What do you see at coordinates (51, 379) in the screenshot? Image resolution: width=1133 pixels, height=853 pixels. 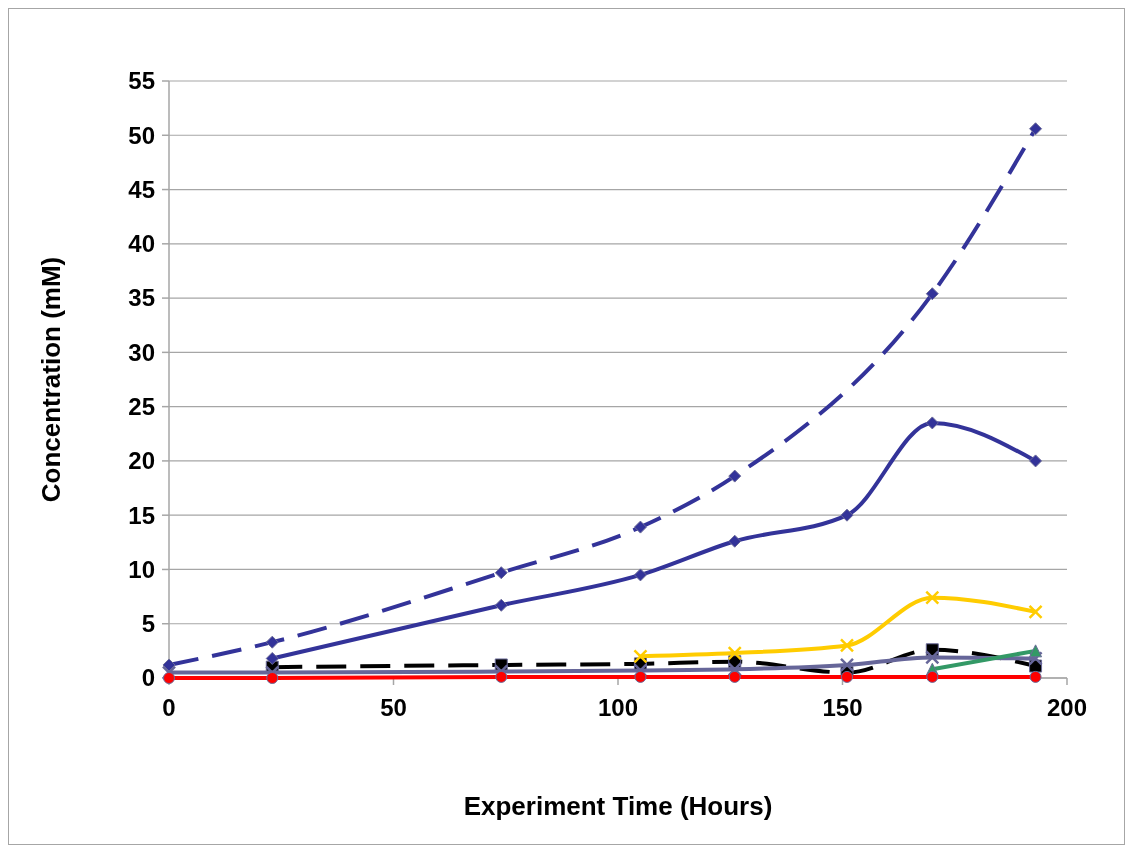 I see `y-axis-title: Concentration (mM)` at bounding box center [51, 379].